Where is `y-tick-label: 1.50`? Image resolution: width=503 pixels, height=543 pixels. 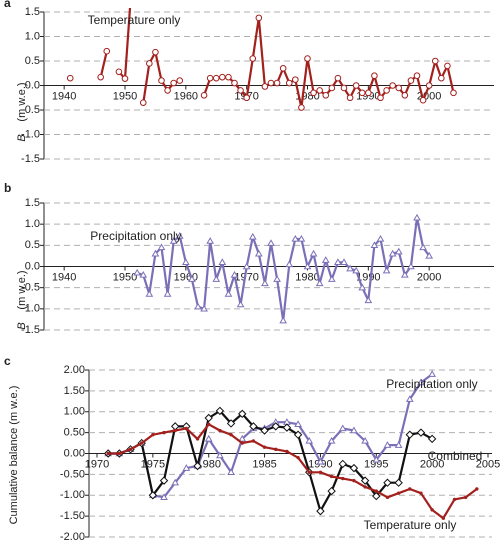 y-tick-label: 1.50 is located at coordinates (74, 391).